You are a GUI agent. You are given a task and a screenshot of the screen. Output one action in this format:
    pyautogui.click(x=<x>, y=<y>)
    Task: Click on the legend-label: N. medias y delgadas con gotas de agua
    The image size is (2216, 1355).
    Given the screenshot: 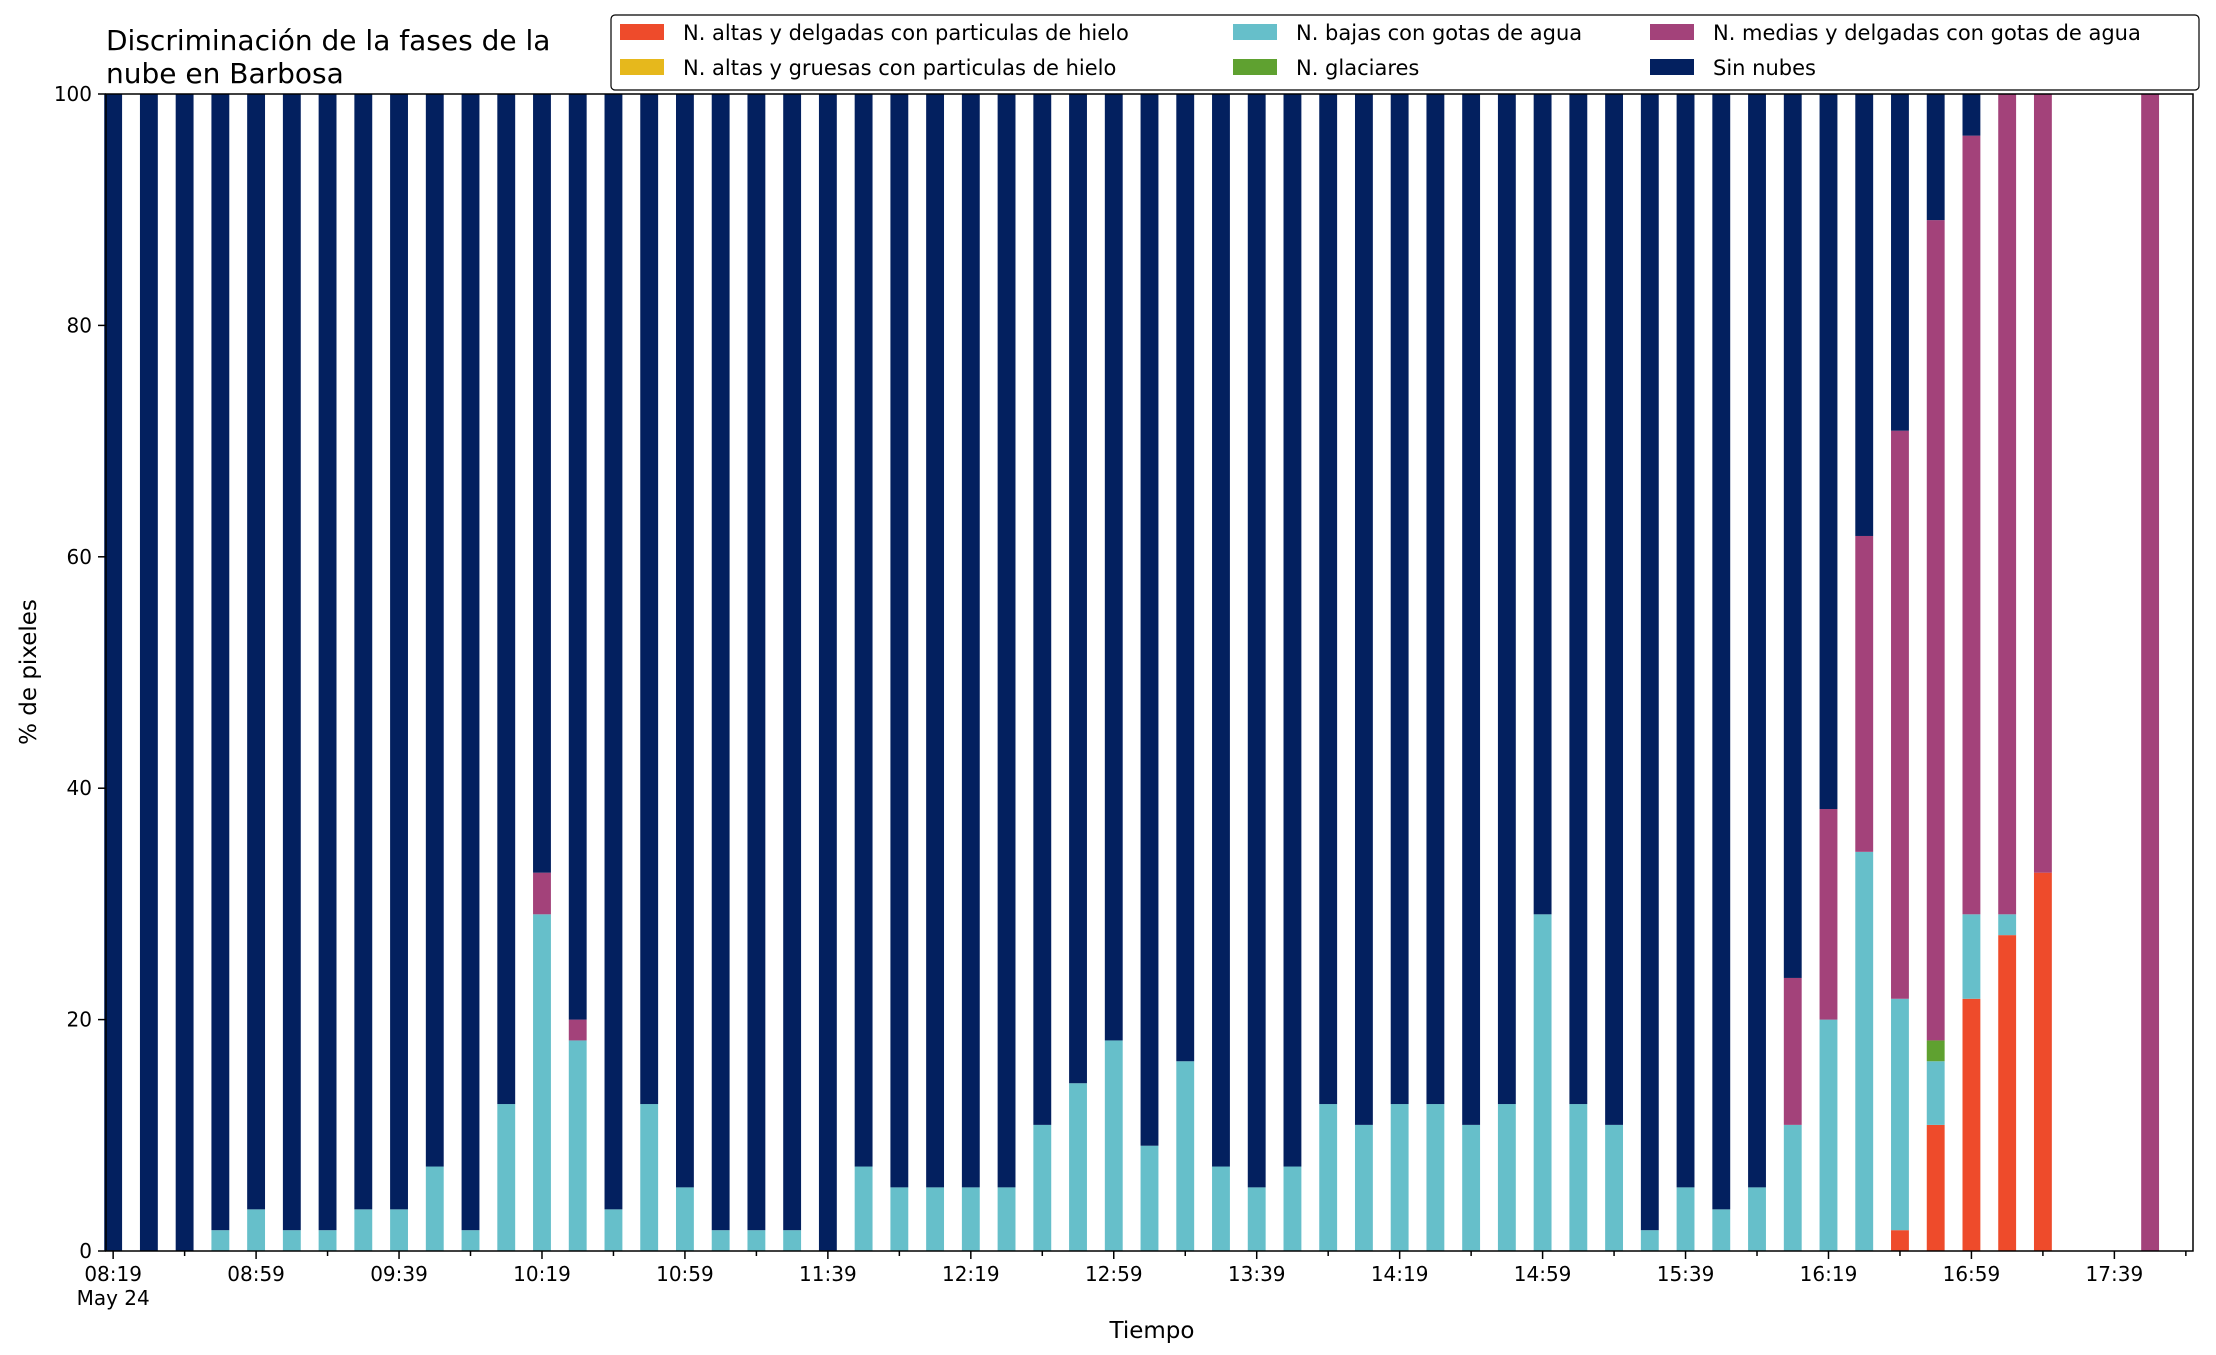 What is the action you would take?
    pyautogui.click(x=1927, y=33)
    